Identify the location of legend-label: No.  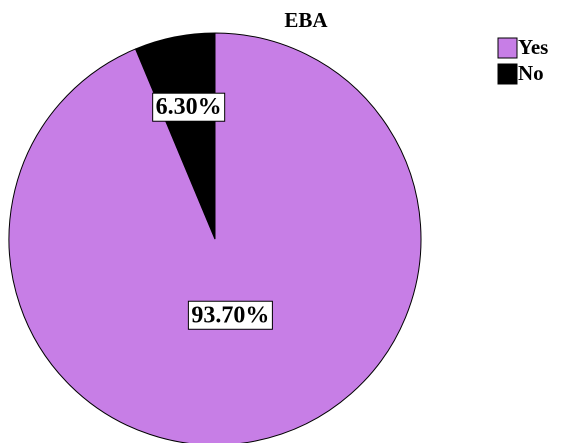
(531, 73).